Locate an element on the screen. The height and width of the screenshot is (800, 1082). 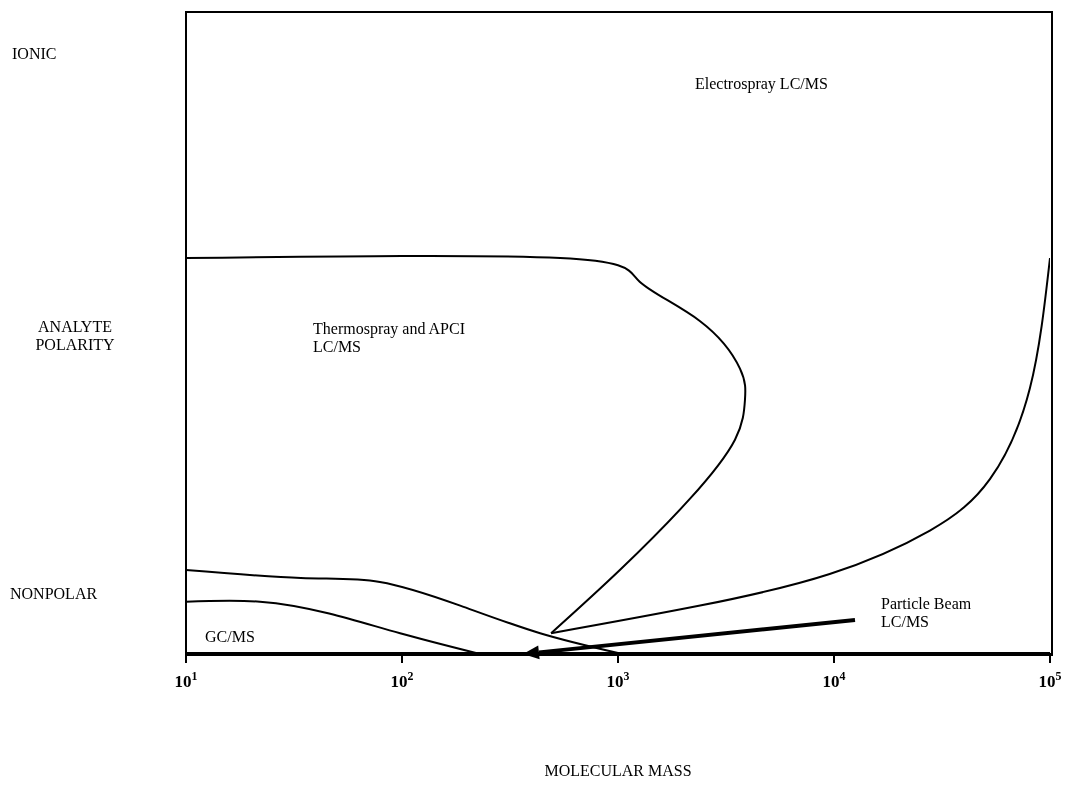
annotation: Particle Beam LC/MS is located at coordinates (926, 612).